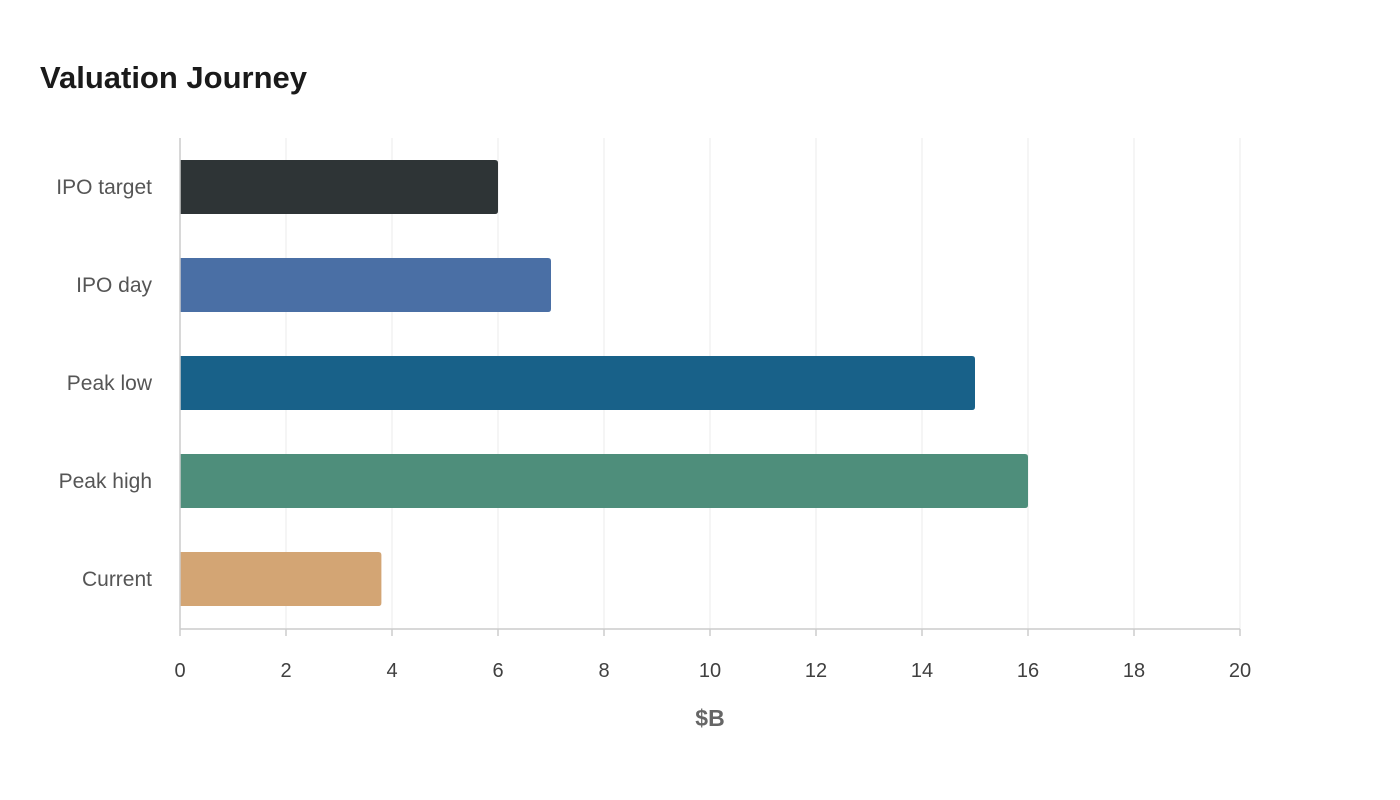 The height and width of the screenshot is (800, 1400). Describe the element at coordinates (117, 579) in the screenshot. I see `category-label-4: Current` at that location.